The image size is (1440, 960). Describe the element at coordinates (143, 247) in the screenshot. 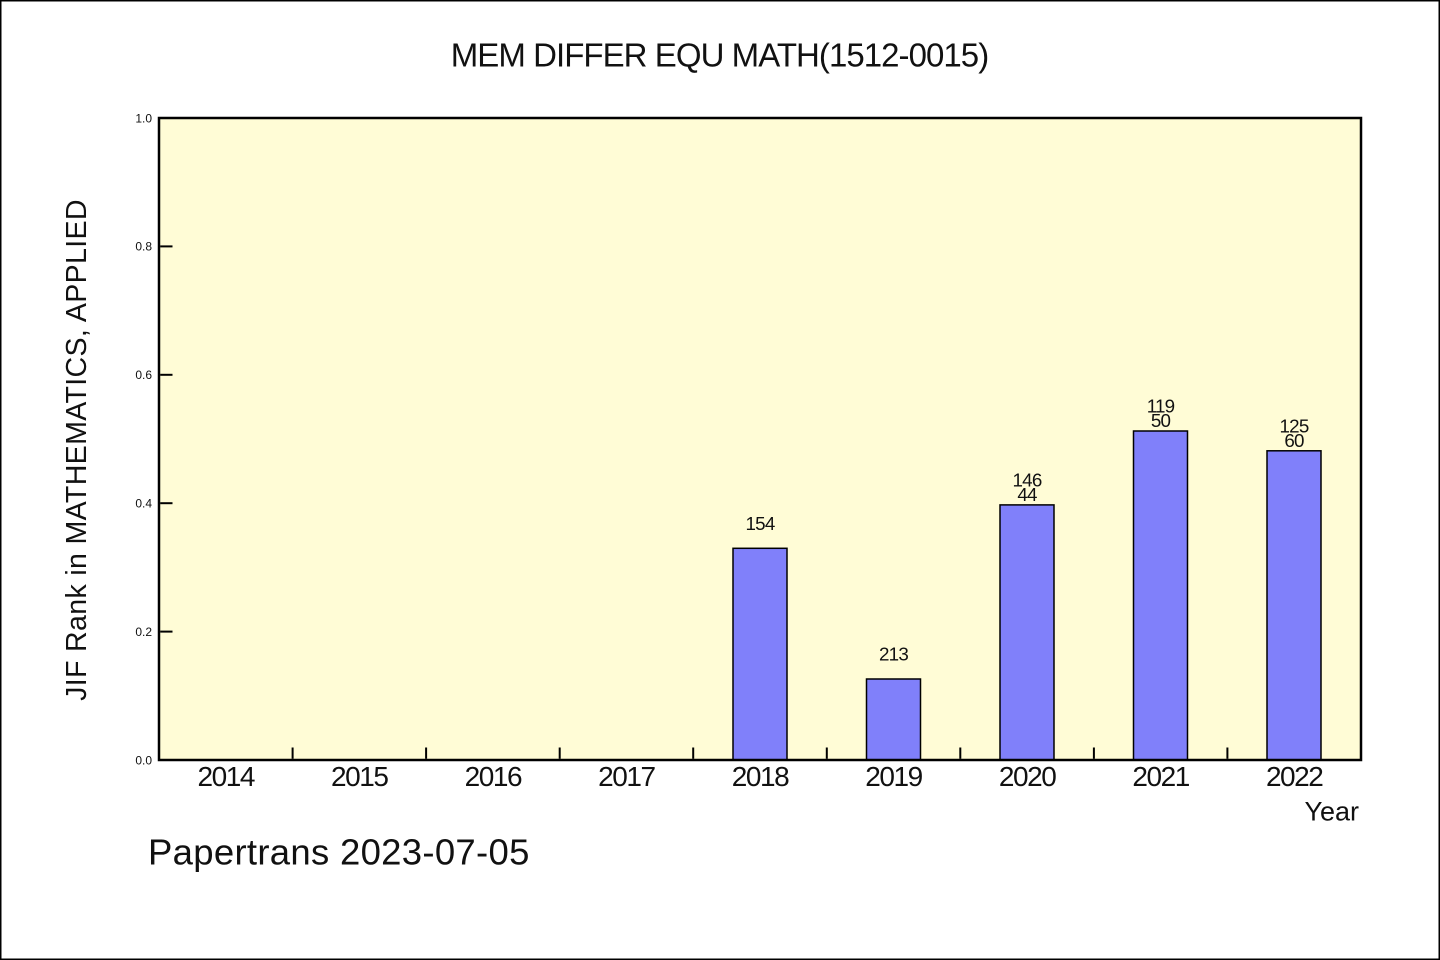

I see `svg-text: 0.8` at that location.